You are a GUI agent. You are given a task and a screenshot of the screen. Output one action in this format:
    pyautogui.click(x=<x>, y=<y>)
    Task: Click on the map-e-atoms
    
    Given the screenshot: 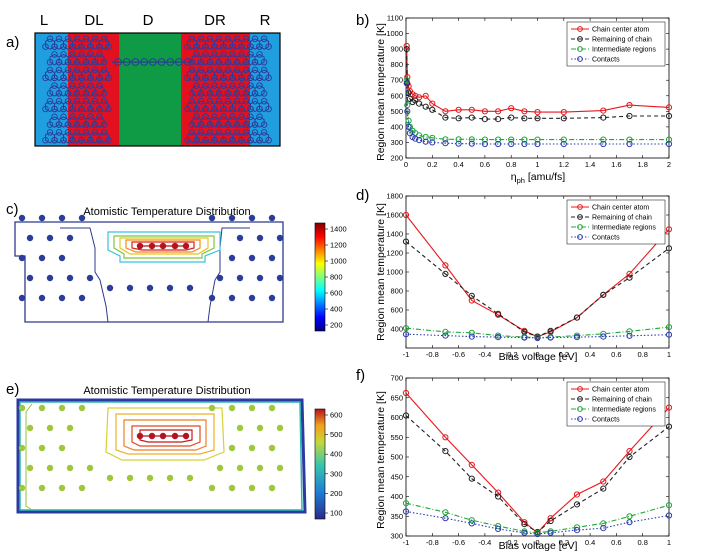 What is the action you would take?
    pyautogui.click(x=151, y=448)
    